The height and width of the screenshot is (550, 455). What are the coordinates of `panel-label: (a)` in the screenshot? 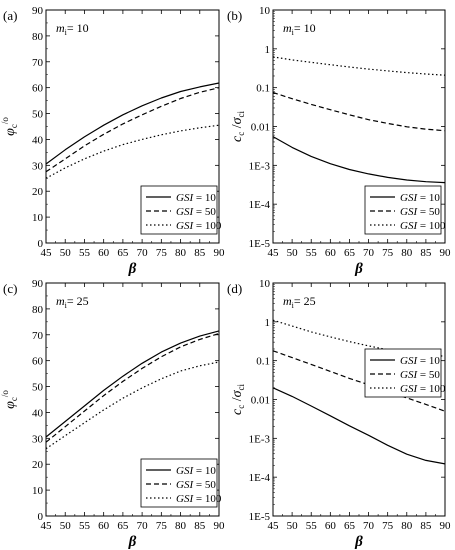 It's located at (10, 15).